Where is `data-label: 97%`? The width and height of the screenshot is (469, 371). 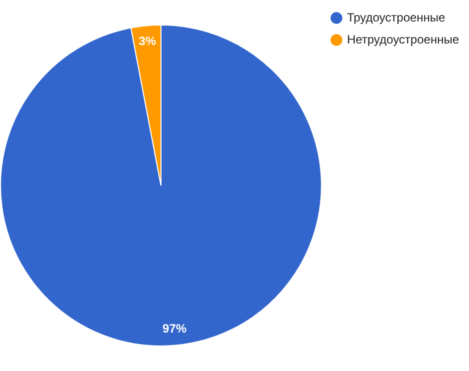 data-label: 97% is located at coordinates (174, 329).